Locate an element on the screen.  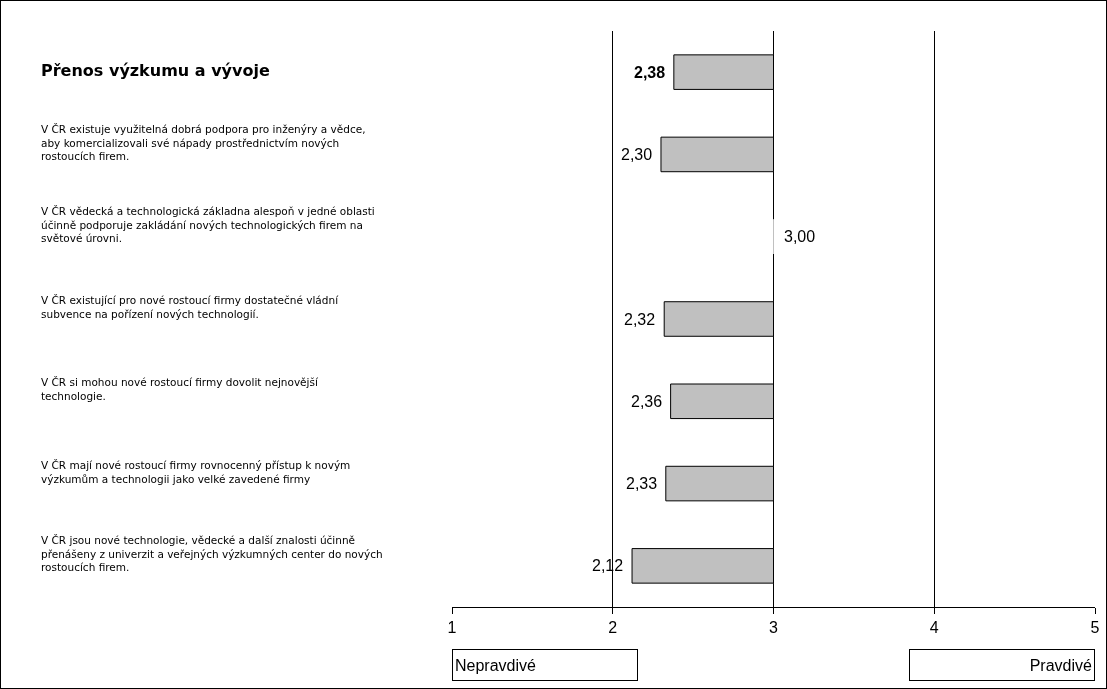
y-tick-label: V ČR existující pro nové rostoucí firmy dostatečné vládní subvence na pořízení nových technologií. is located at coordinates (190, 307).